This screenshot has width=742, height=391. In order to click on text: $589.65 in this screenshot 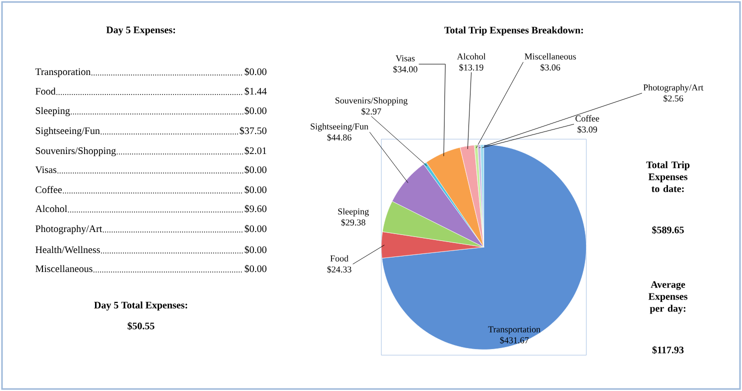, I will do `click(668, 230)`.